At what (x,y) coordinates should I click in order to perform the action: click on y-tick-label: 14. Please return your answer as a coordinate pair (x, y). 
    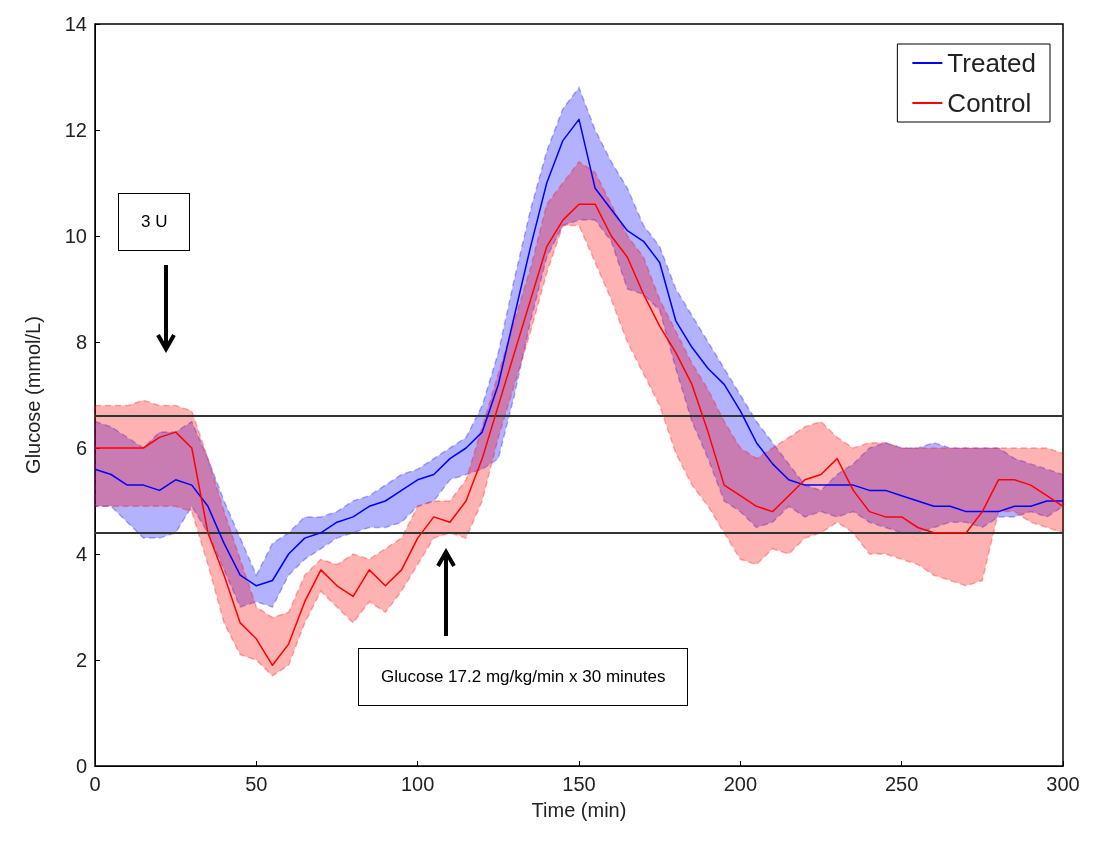
    Looking at the image, I should click on (75, 24).